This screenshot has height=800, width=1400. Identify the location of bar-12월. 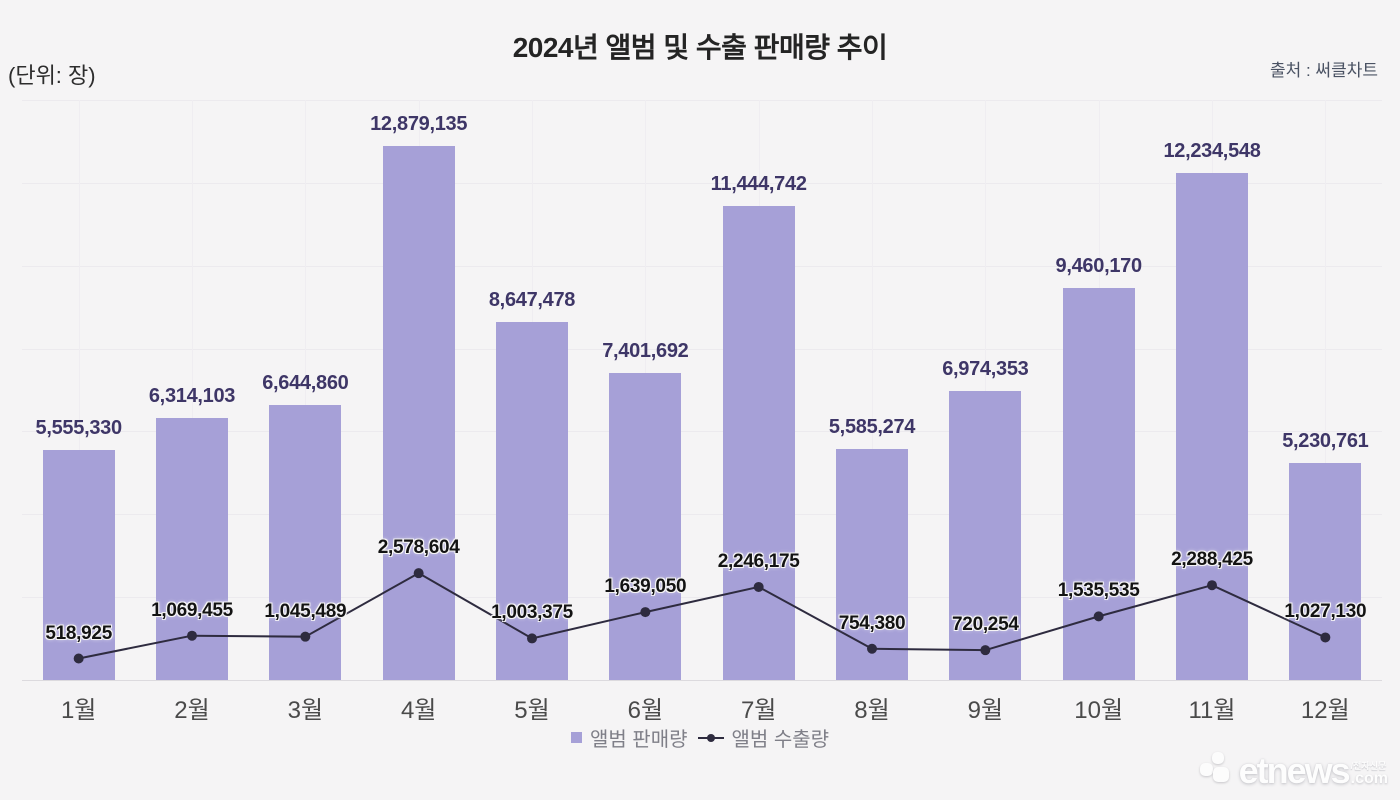
(1325, 571).